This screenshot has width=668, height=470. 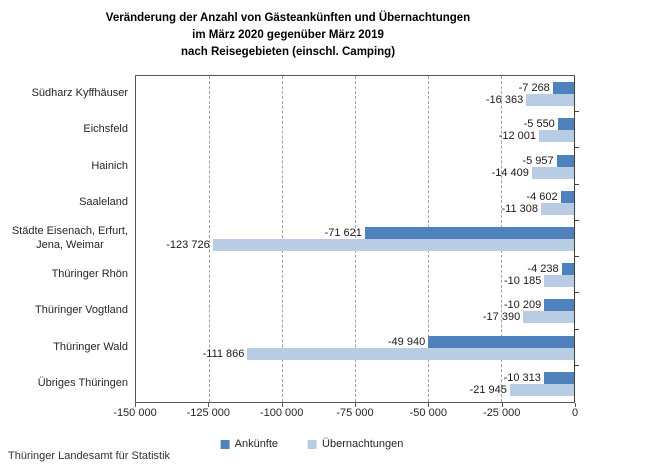 What do you see at coordinates (64, 165) in the screenshot?
I see `category-label: Hainich` at bounding box center [64, 165].